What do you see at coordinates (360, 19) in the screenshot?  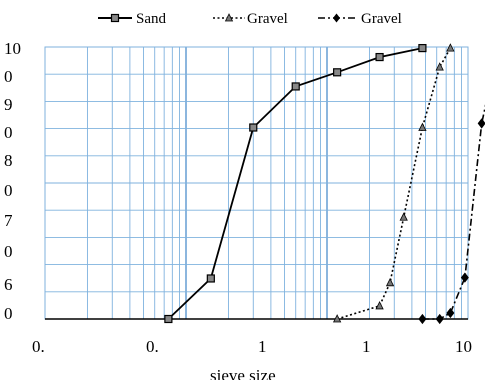 I see `legend-item-2: Gravel` at bounding box center [360, 19].